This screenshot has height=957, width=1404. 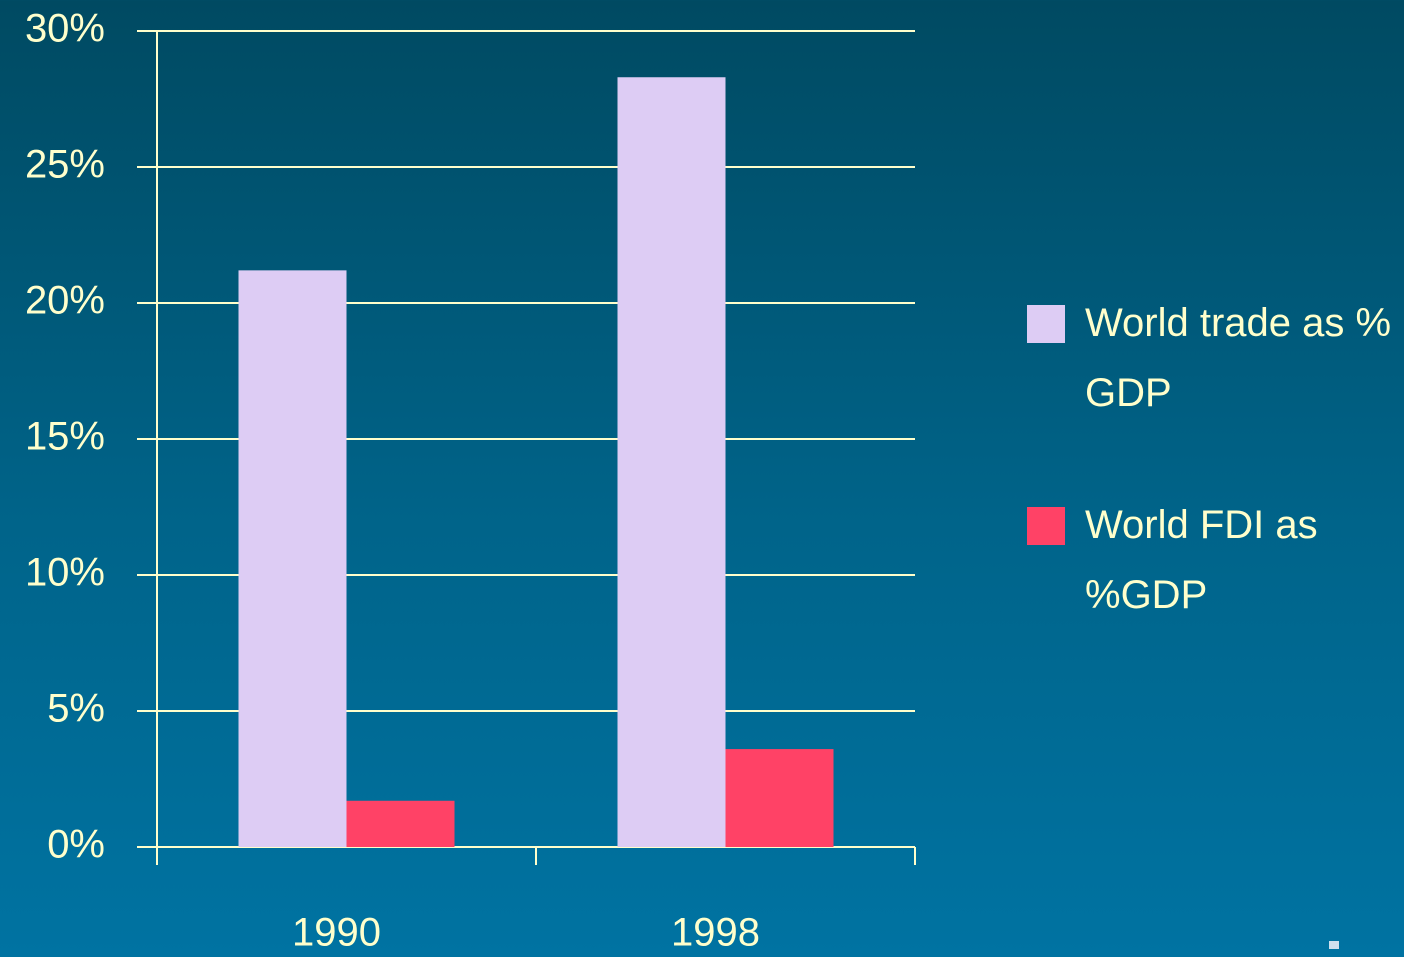 I want to click on y-tick-label: 20%, so click(x=65, y=301).